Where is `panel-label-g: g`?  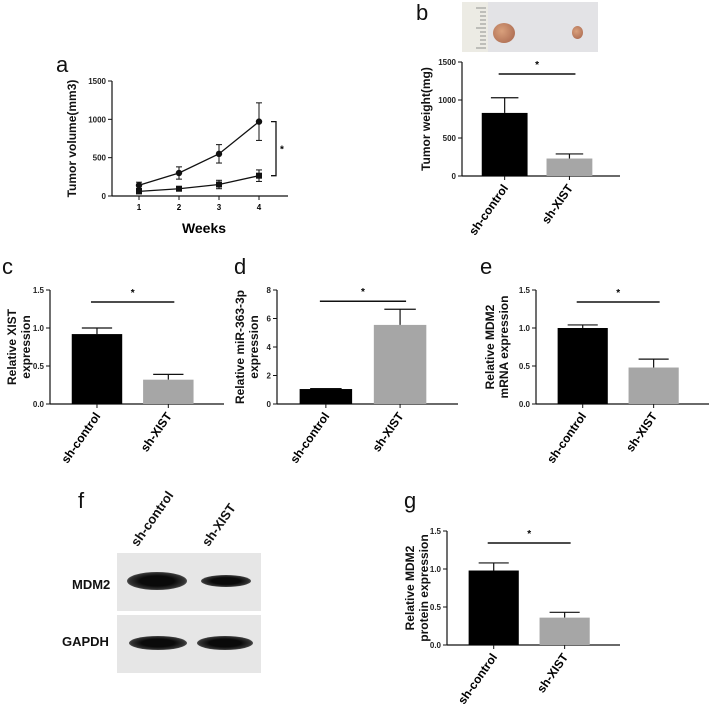 panel-label-g: g is located at coordinates (410, 500).